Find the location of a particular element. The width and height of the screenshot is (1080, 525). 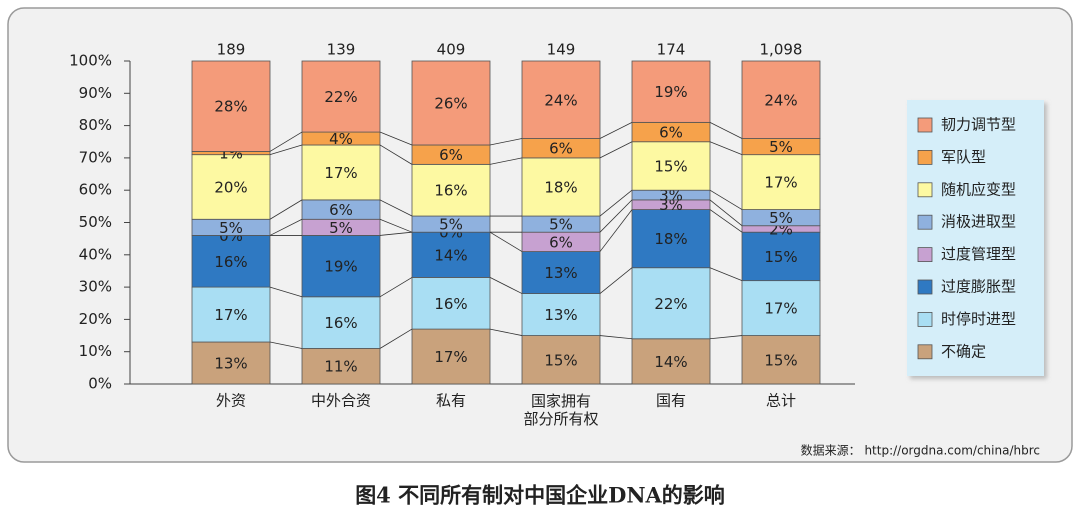

y-tick-label: 0% is located at coordinates (100, 384).